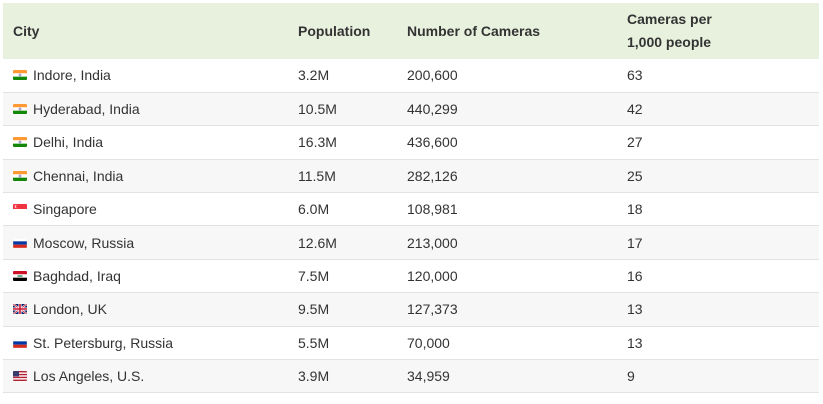 The height and width of the screenshot is (404, 823). I want to click on table-row: Indore, India 3.2M 200,600 63, so click(411, 76).